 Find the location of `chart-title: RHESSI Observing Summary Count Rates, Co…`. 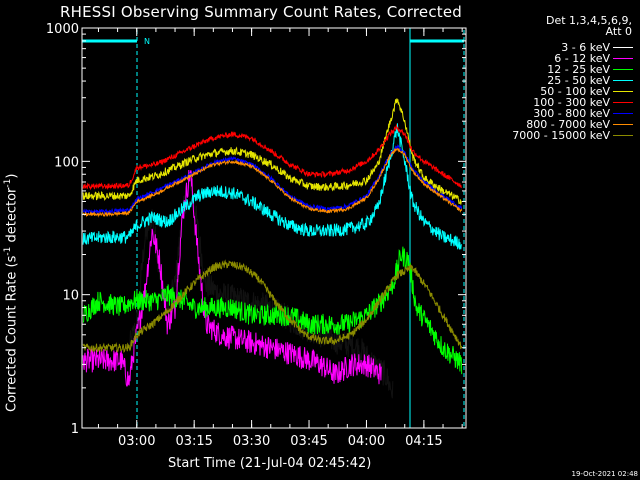

chart-title: RHESSI Observing Summary Count Rates, Co… is located at coordinates (261, 12).